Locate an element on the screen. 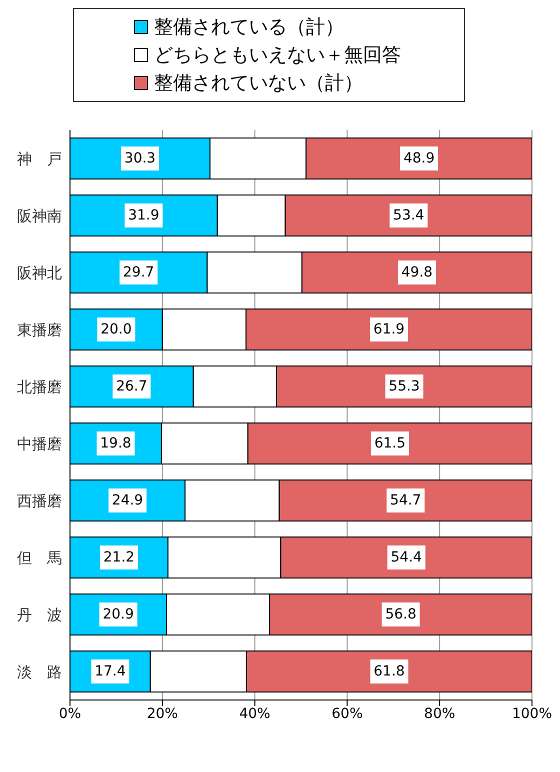  data-label: 20.9 is located at coordinates (118, 614).